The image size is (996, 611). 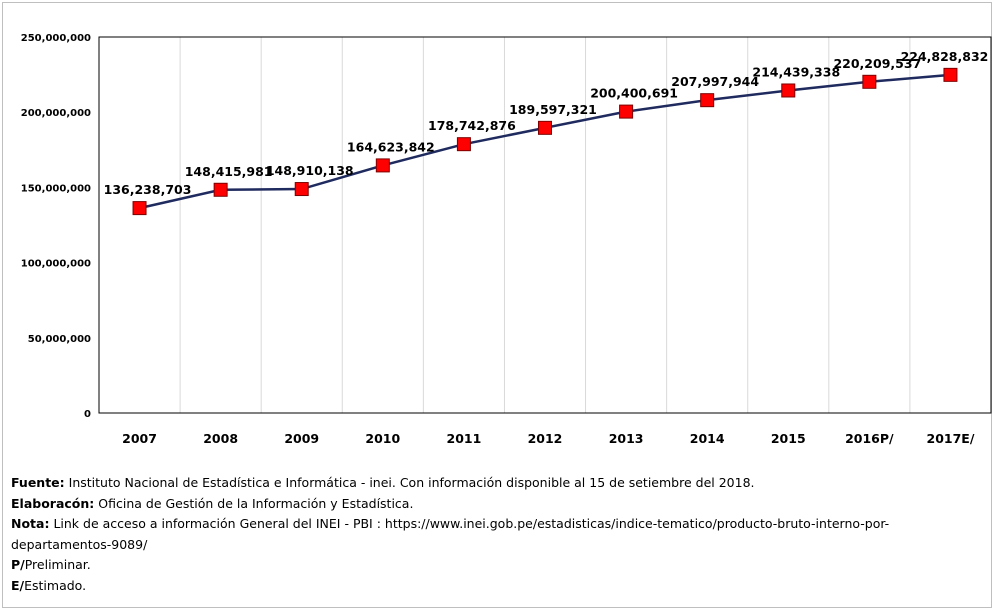 What do you see at coordinates (553, 109) in the screenshot?
I see `data-label: 189,597,321` at bounding box center [553, 109].